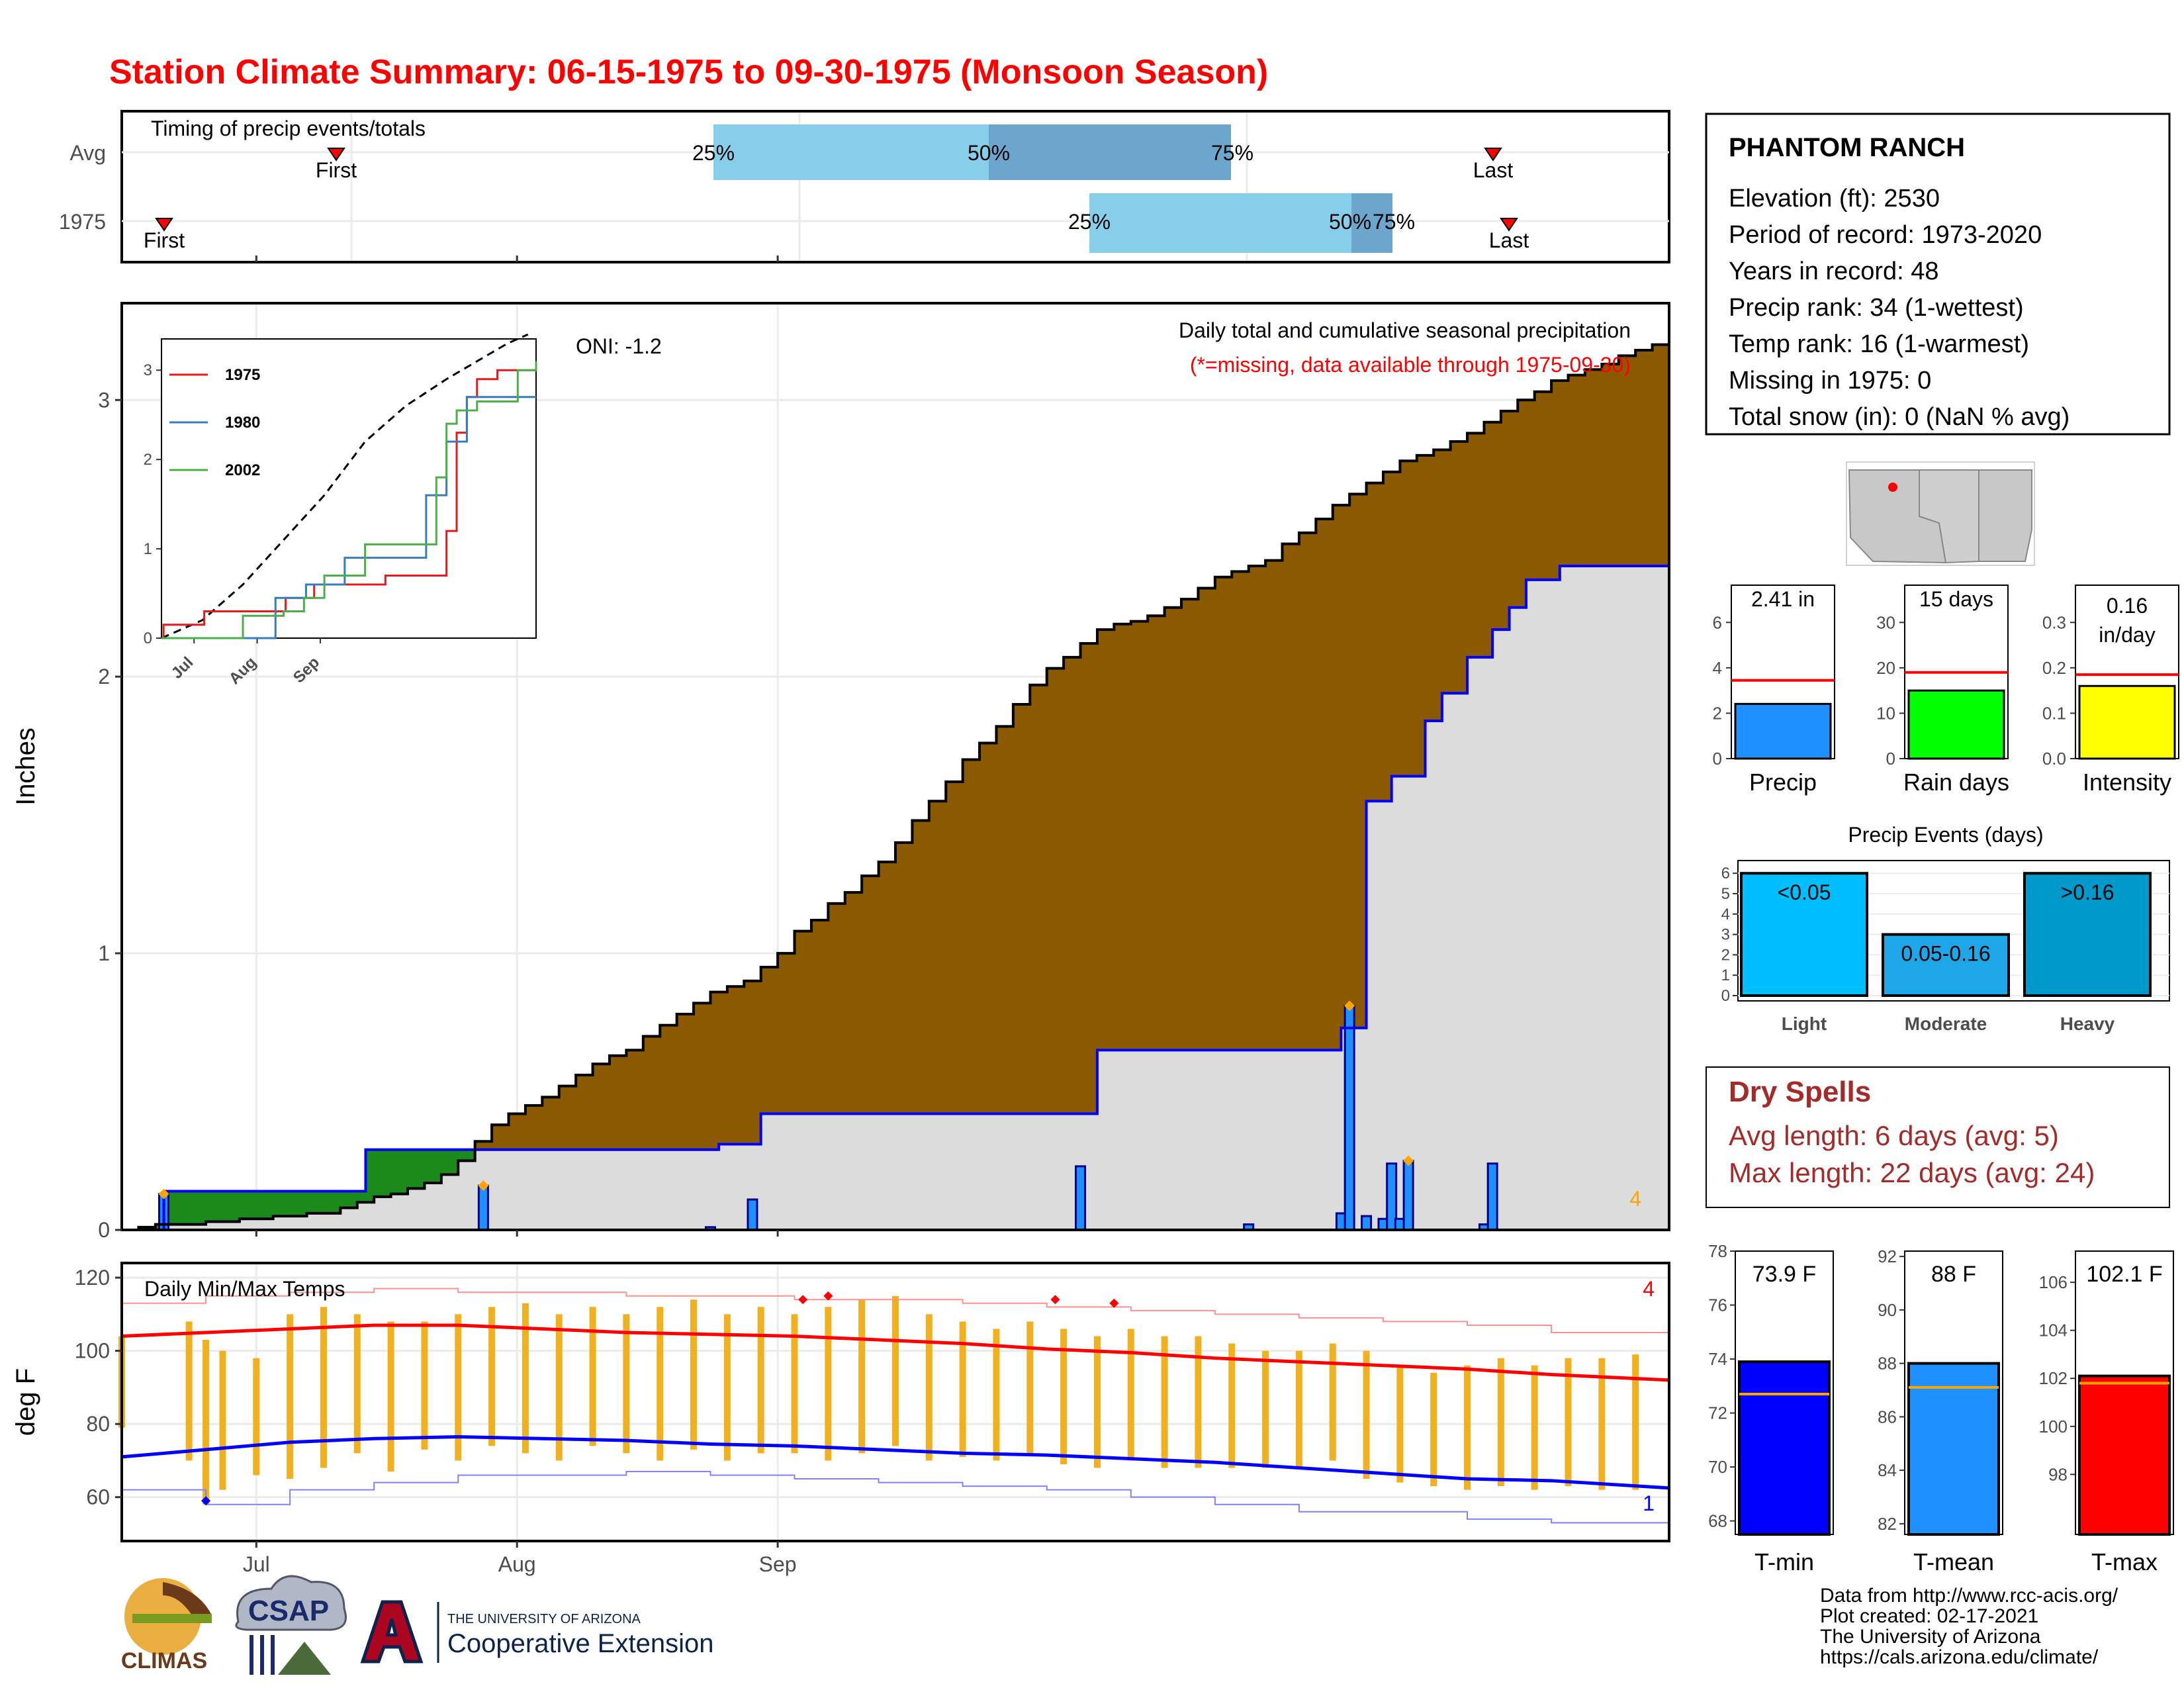 The width and height of the screenshot is (2184, 1688). Describe the element at coordinates (1649, 1289) in the screenshot. I see `temp-count-hi: 4` at that location.